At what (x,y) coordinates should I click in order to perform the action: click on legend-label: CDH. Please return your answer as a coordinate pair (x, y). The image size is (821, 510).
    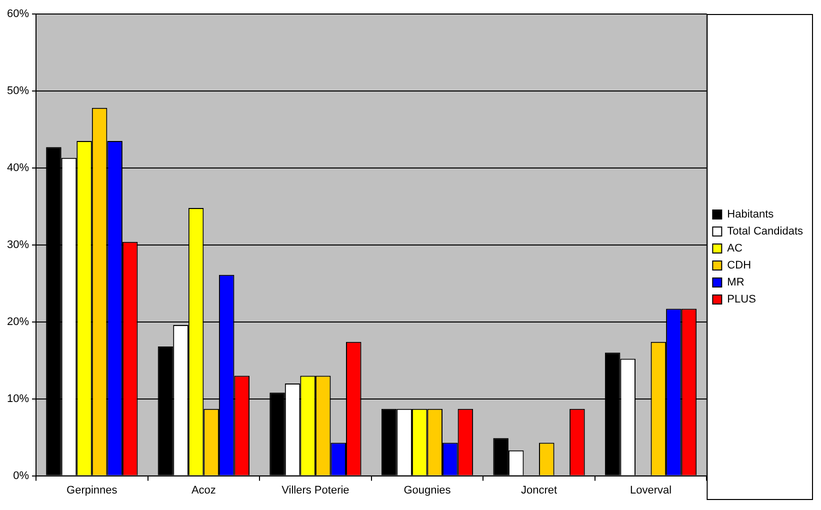
    Looking at the image, I should click on (739, 266).